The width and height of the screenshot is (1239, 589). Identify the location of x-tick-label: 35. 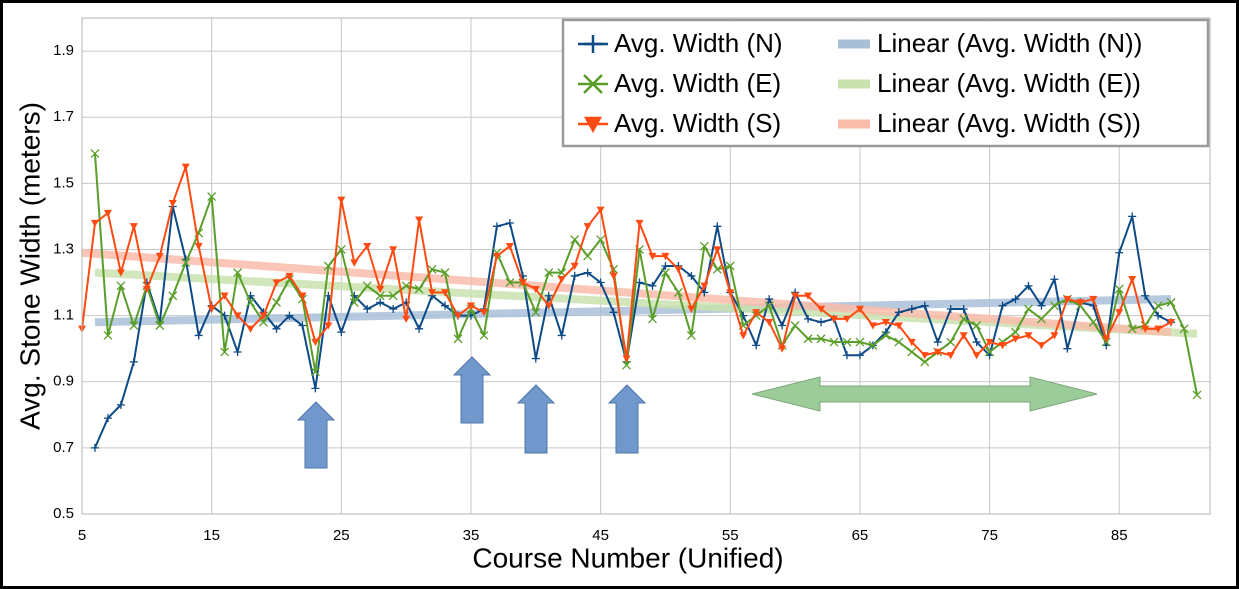
(471, 535).